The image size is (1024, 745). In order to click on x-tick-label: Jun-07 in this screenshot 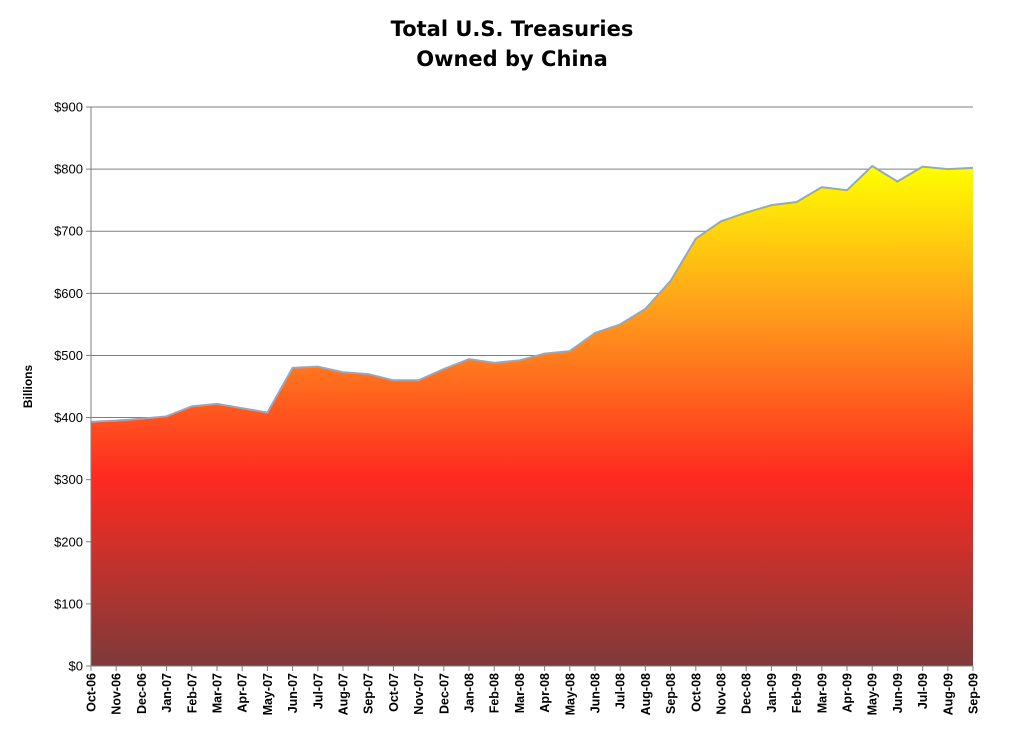, I will do `click(293, 693)`.